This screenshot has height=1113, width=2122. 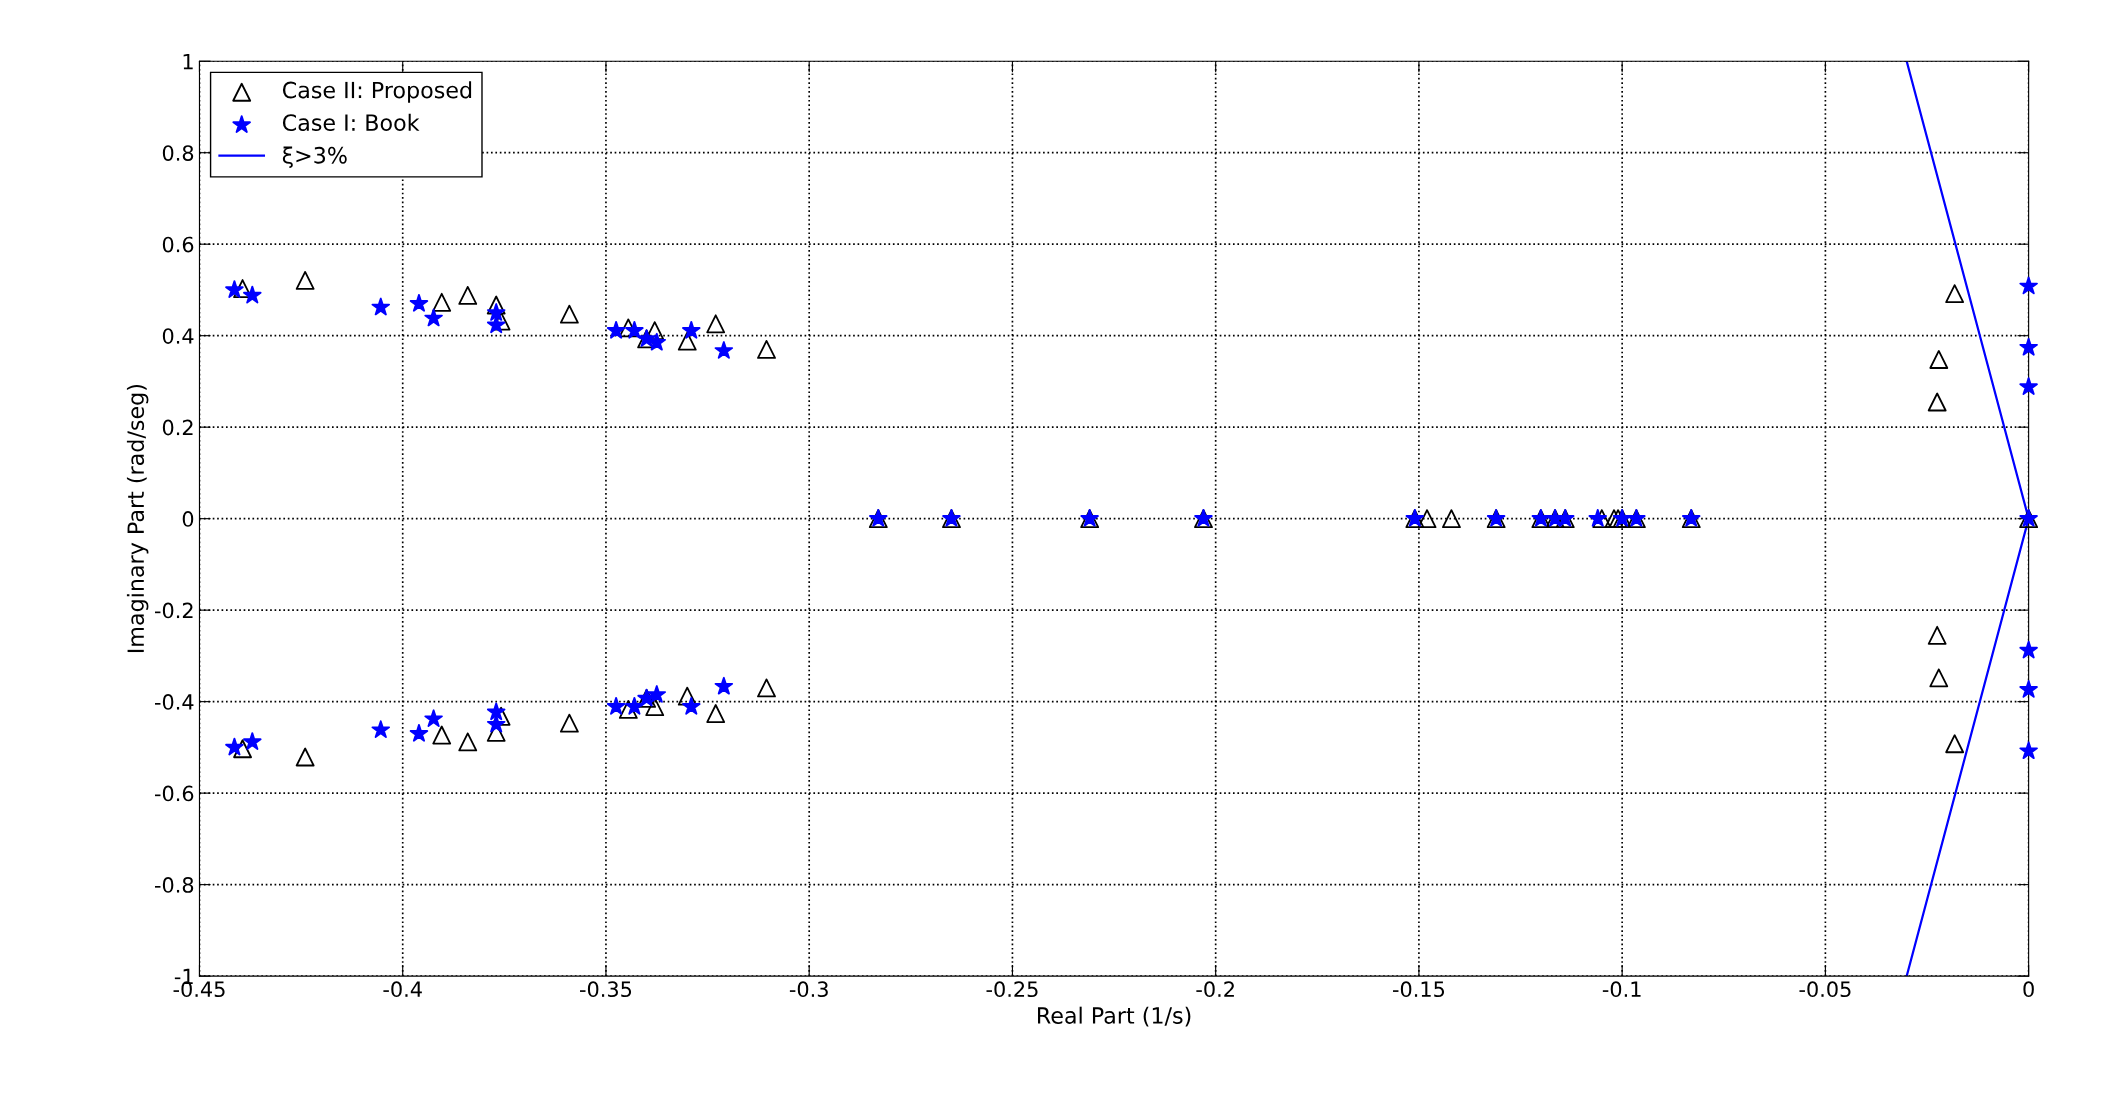 I want to click on legend-label: Case I: Book, so click(x=351, y=122).